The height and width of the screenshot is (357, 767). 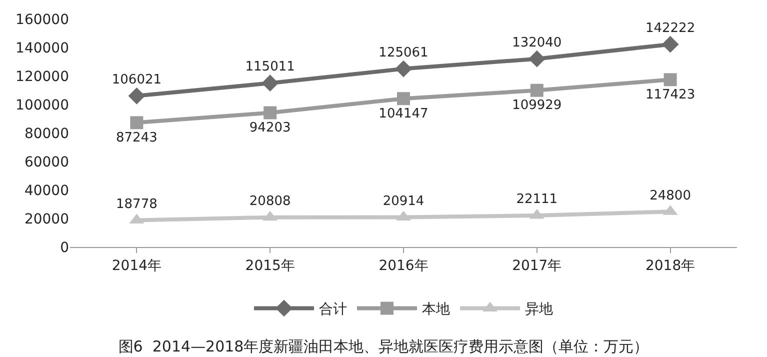 What do you see at coordinates (403, 266) in the screenshot?
I see `x-tick-label: 2016年` at bounding box center [403, 266].